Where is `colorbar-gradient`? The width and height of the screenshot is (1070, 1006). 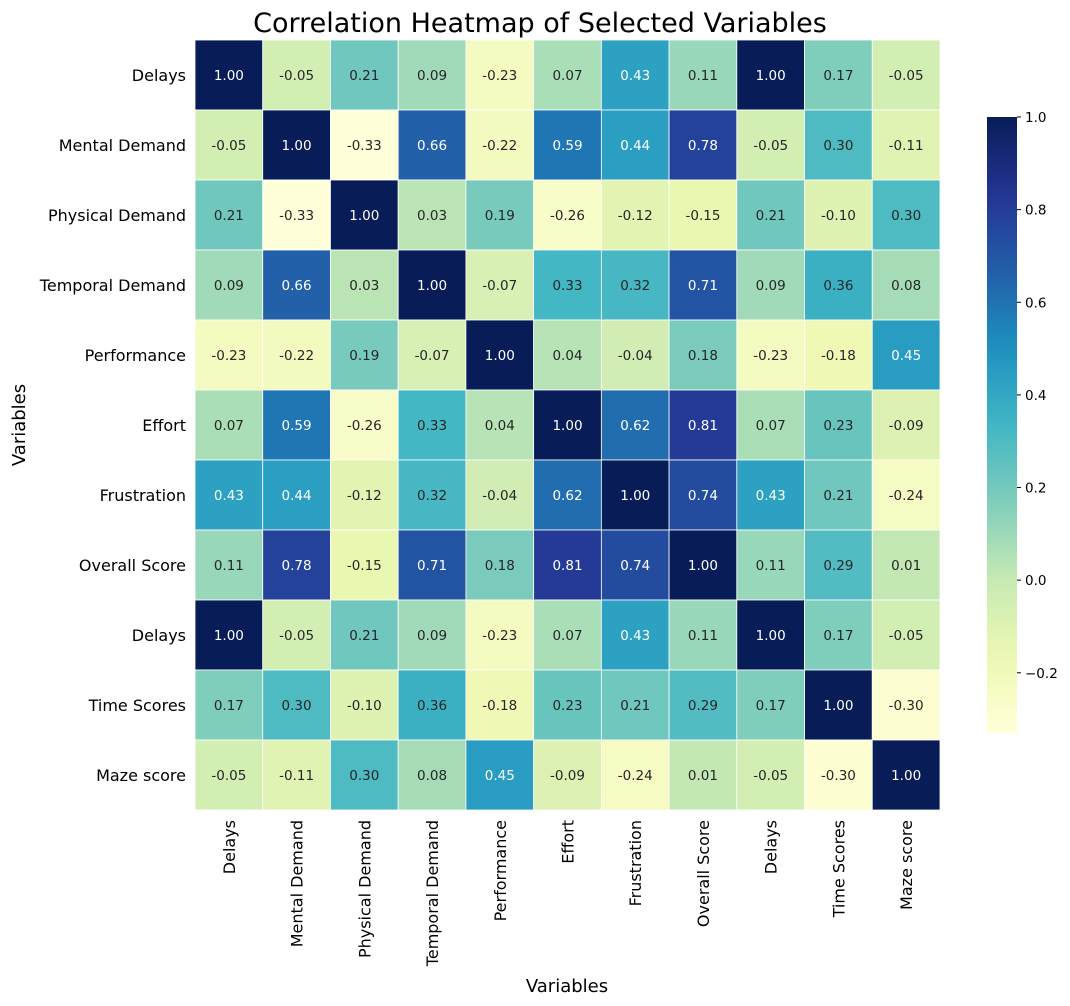 colorbar-gradient is located at coordinates (1002, 425).